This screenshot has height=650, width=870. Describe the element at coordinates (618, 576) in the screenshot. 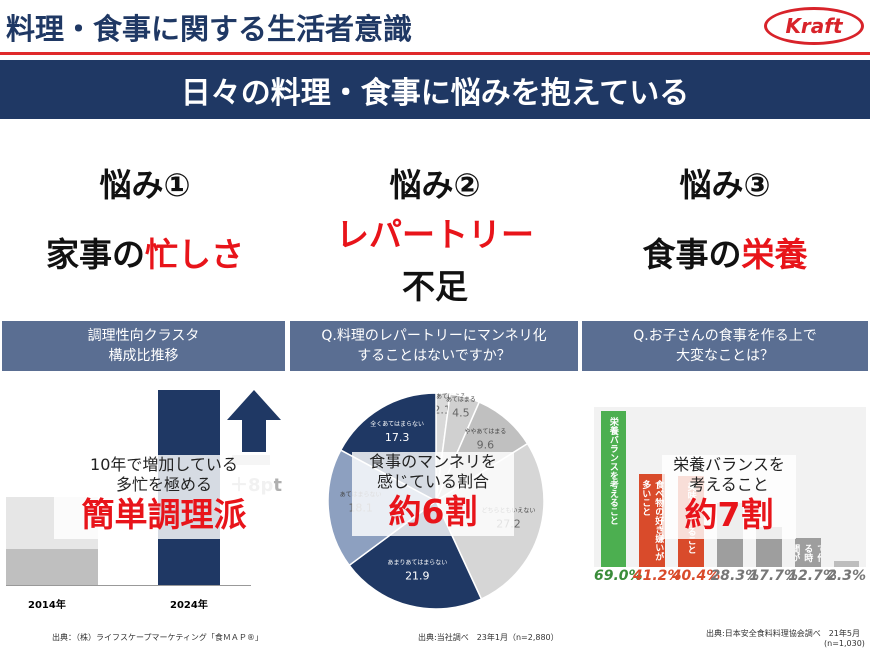

I see `bar-value-label: 69.0%` at that location.